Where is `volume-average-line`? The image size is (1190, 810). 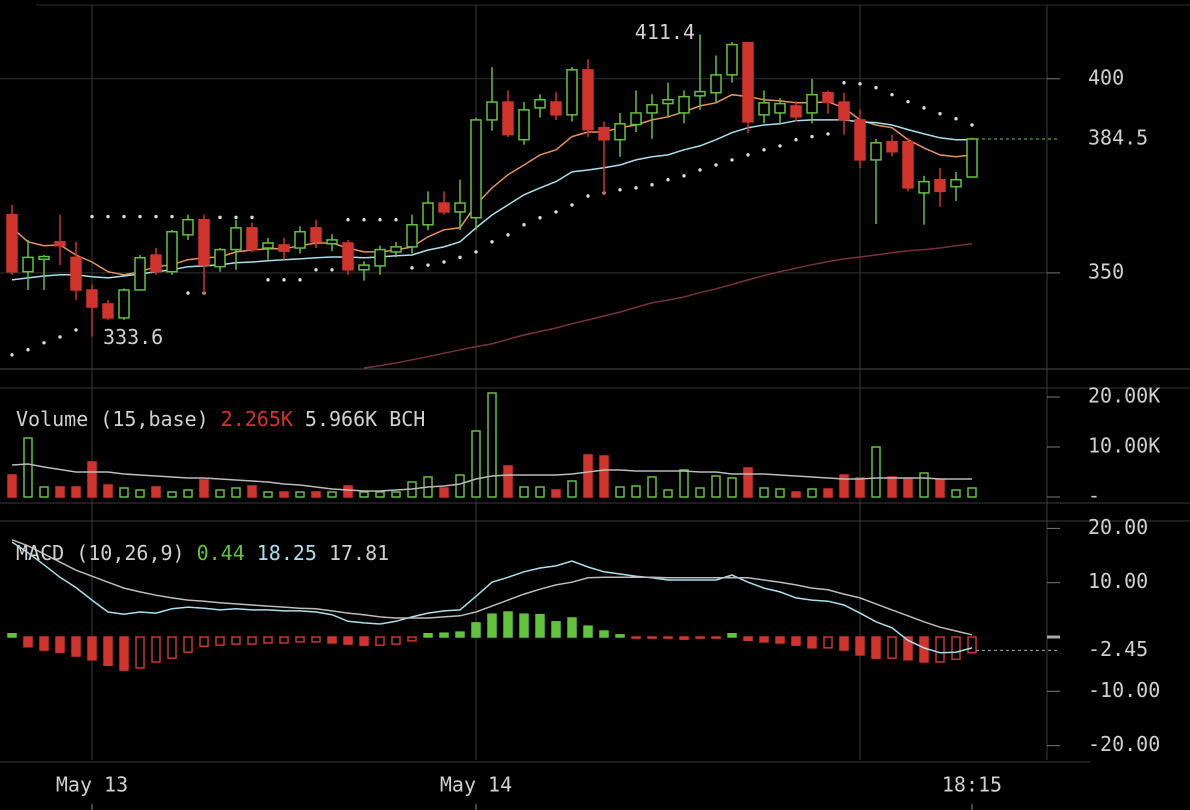 volume-average-line is located at coordinates (491, 477).